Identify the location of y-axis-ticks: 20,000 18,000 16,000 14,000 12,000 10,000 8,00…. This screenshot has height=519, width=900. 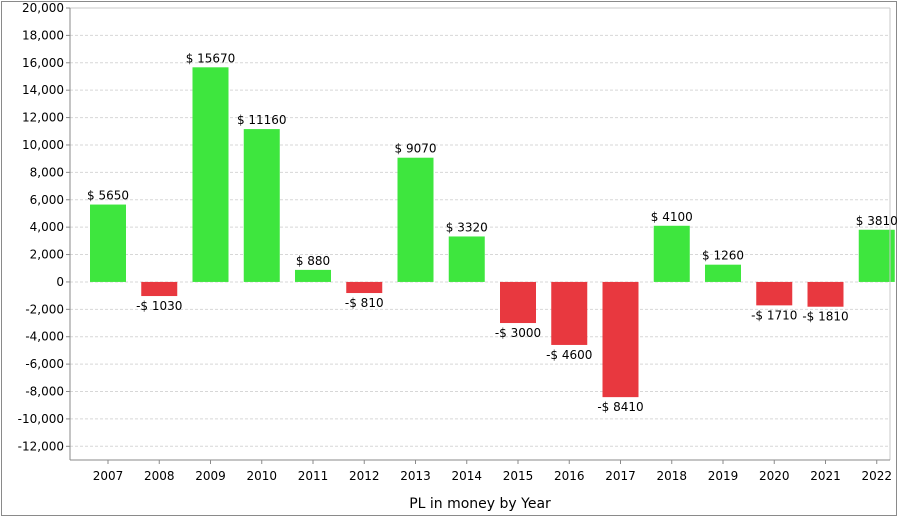
(44, 227).